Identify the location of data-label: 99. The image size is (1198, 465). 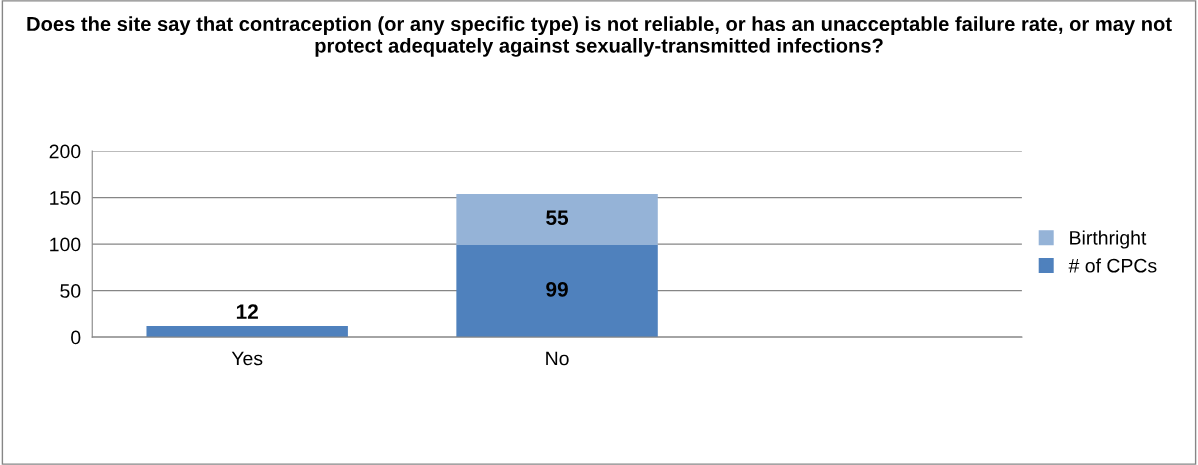
(557, 289).